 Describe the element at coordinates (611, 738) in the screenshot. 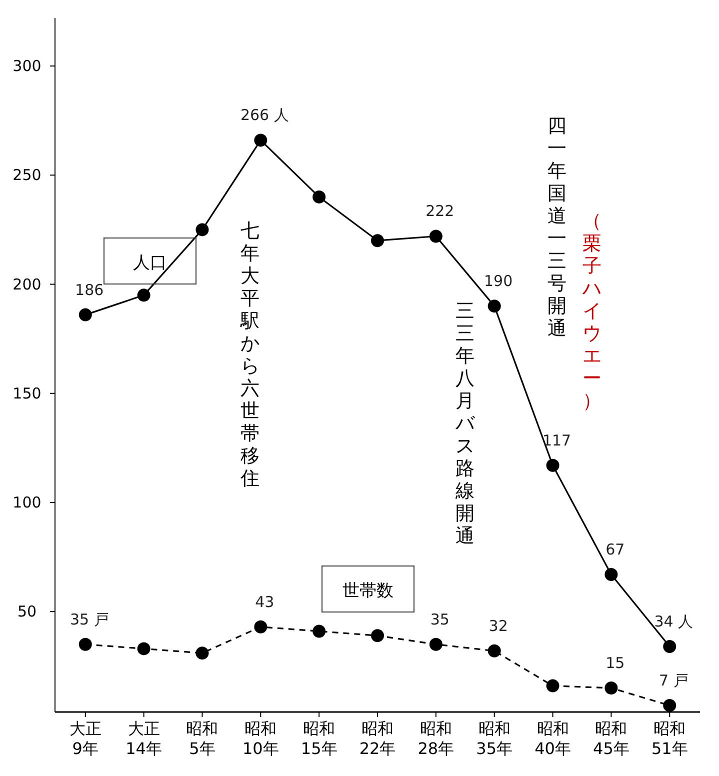

I see `x-tick-label: 昭和 45年` at that location.